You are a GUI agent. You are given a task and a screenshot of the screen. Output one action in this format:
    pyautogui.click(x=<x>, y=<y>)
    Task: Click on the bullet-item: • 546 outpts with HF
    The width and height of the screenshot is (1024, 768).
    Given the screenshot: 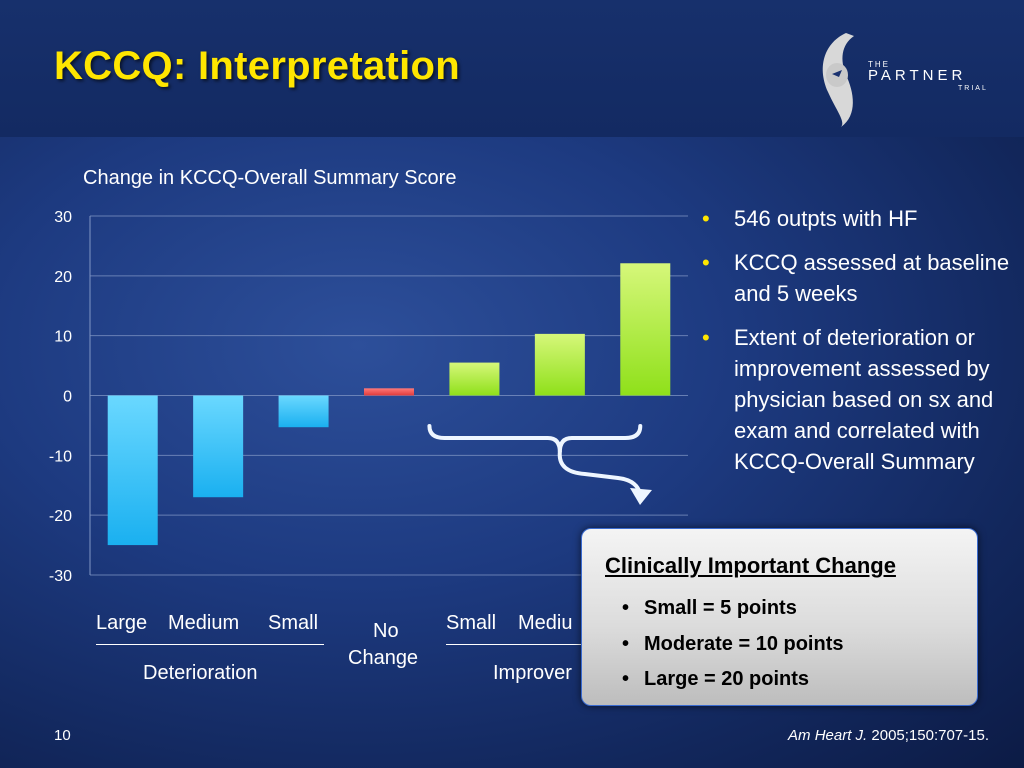 What is the action you would take?
    pyautogui.click(x=855, y=218)
    